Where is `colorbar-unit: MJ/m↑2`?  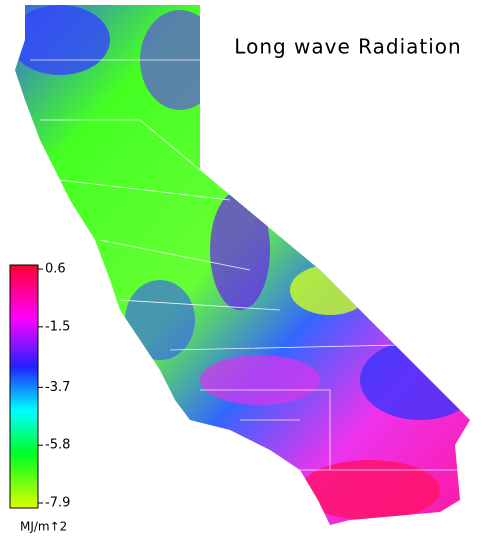
colorbar-unit: MJ/m↑2 is located at coordinates (43, 527).